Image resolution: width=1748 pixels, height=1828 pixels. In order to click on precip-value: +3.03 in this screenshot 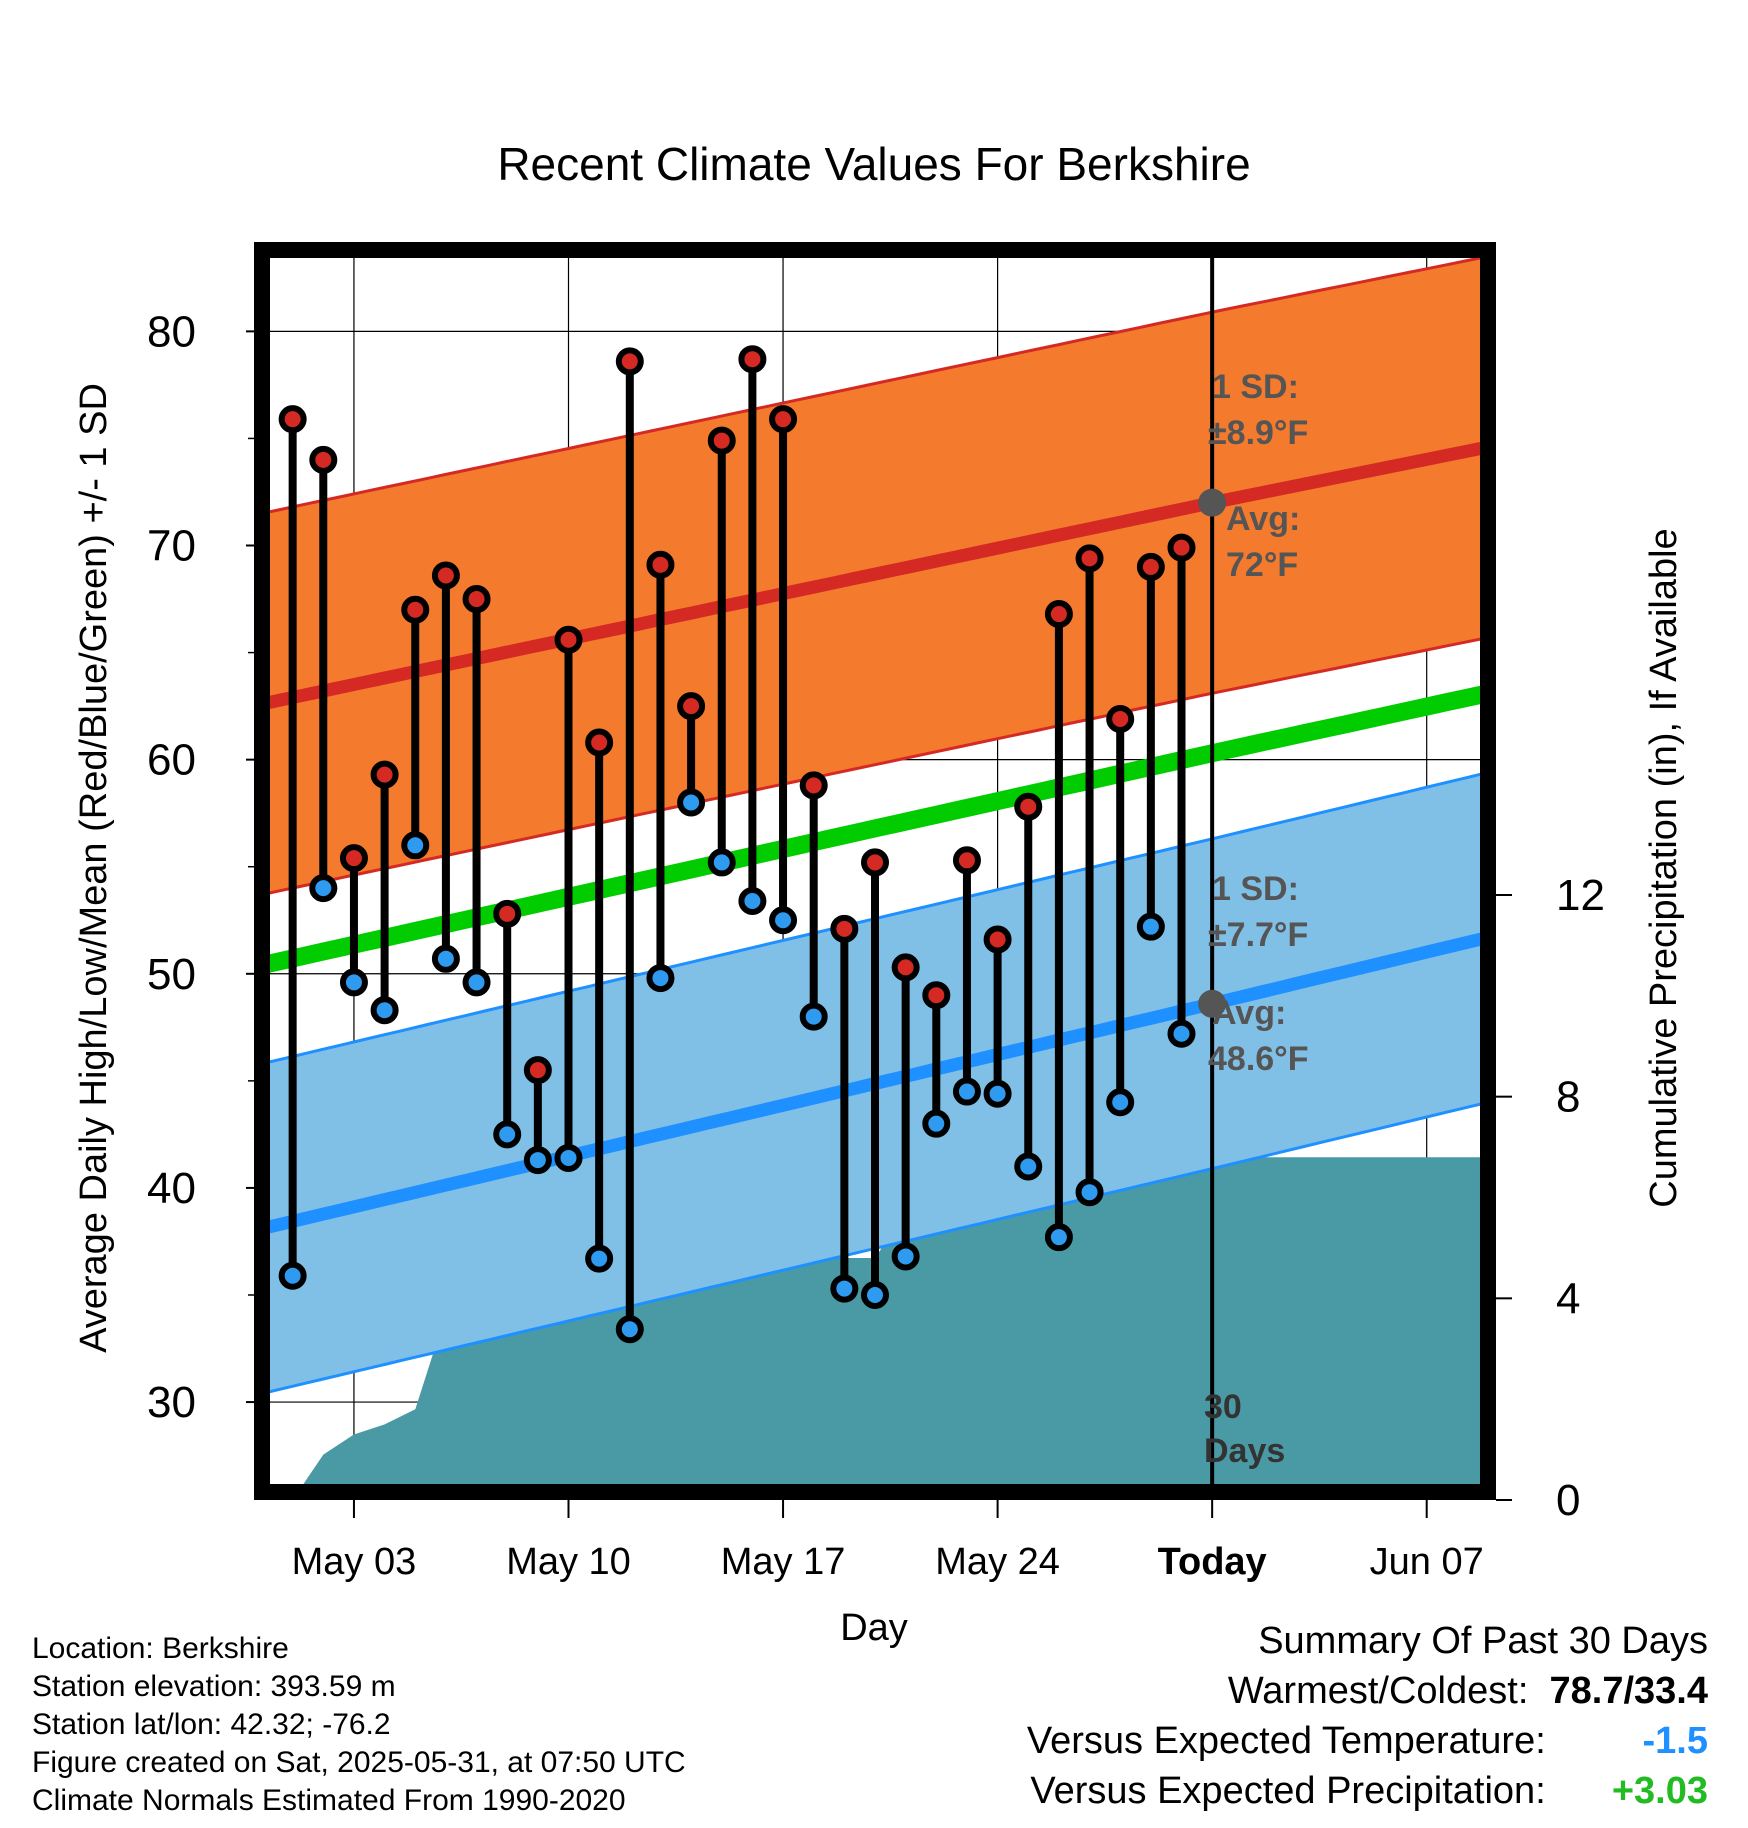, I will do `click(1659, 1791)`.